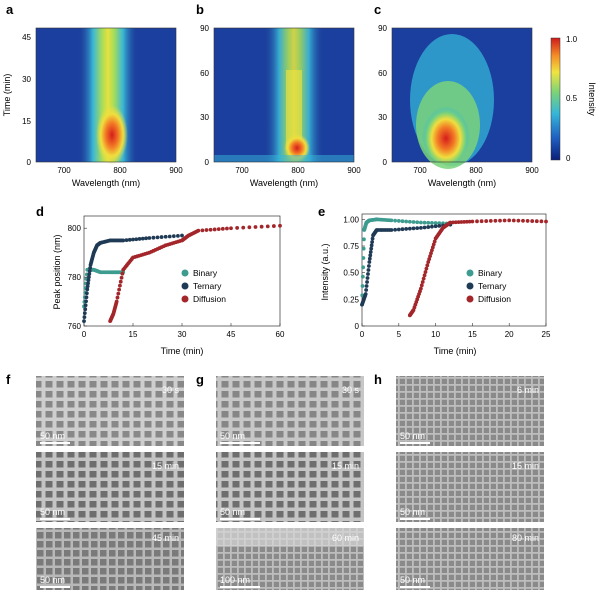 The height and width of the screenshot is (593, 599). Describe the element at coordinates (435, 334) in the screenshot. I see `ticks-e-xtick-label: 10` at that location.